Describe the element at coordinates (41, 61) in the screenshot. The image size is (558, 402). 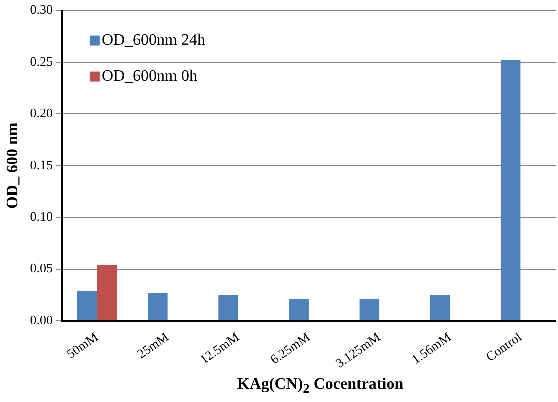
I see `y-tick-label: 0.25` at that location.